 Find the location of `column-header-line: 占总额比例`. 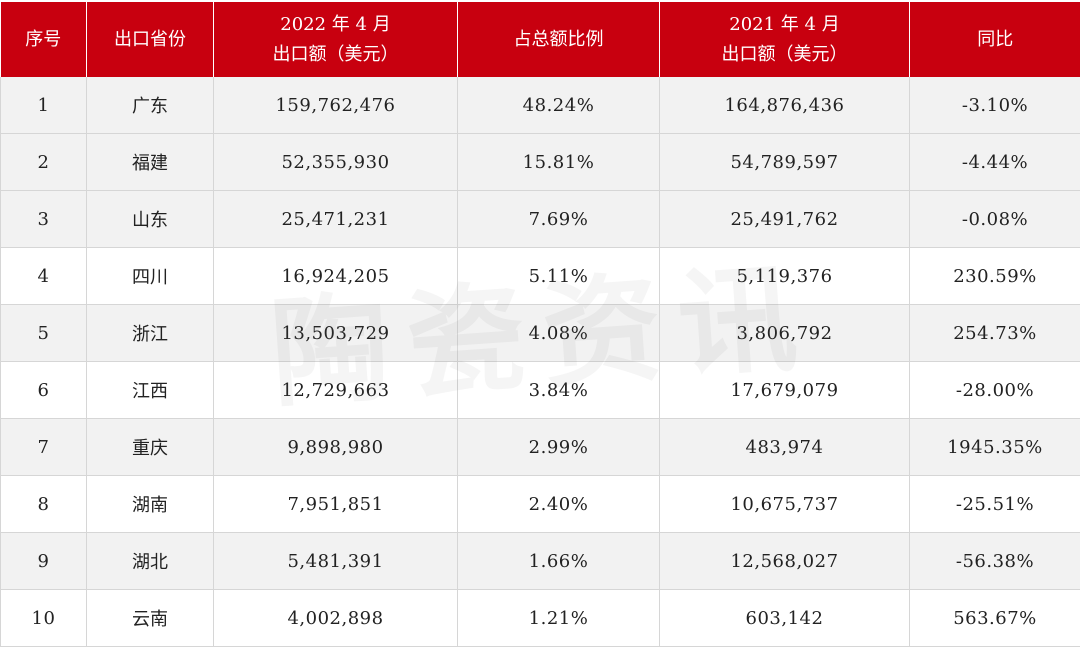

column-header-line: 占总额比例 is located at coordinates (558, 39).